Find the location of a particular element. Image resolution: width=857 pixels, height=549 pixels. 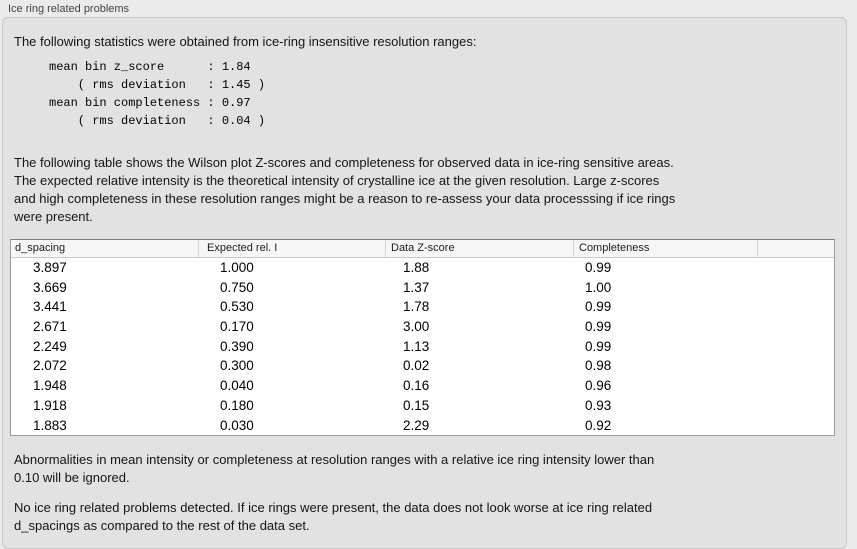

table-cell: 2.29 is located at coordinates (416, 425).